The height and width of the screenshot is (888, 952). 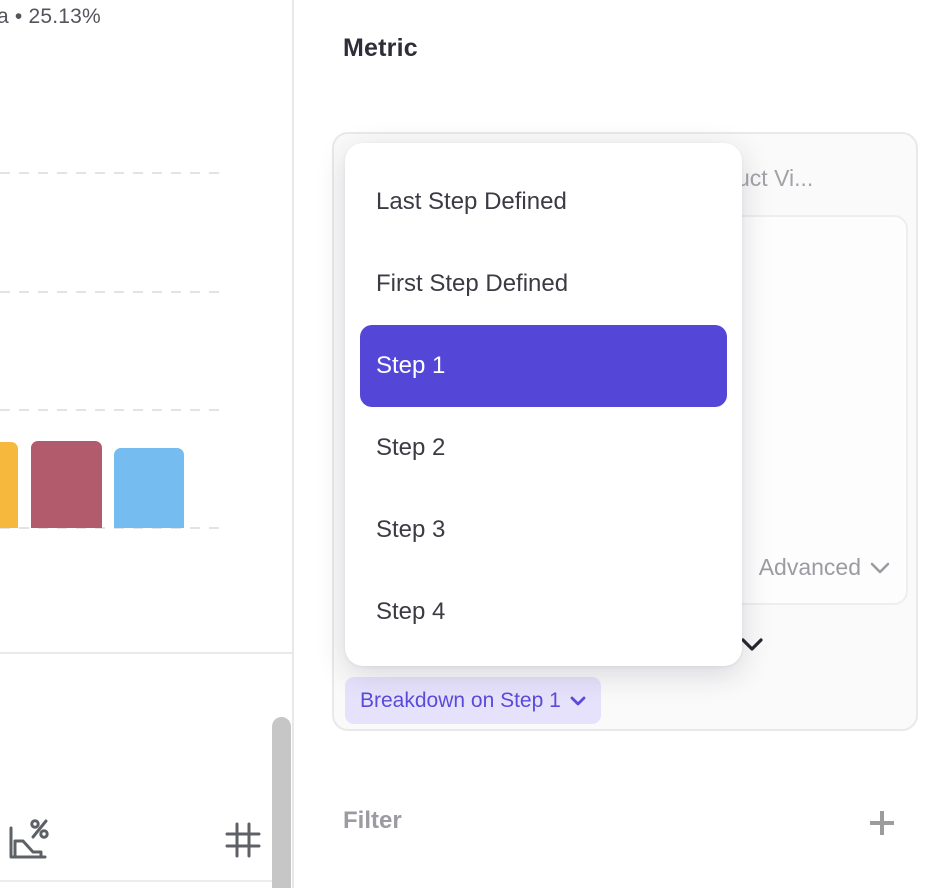 I want to click on dropdown-item-step-2: Step 2, so click(x=411, y=447).